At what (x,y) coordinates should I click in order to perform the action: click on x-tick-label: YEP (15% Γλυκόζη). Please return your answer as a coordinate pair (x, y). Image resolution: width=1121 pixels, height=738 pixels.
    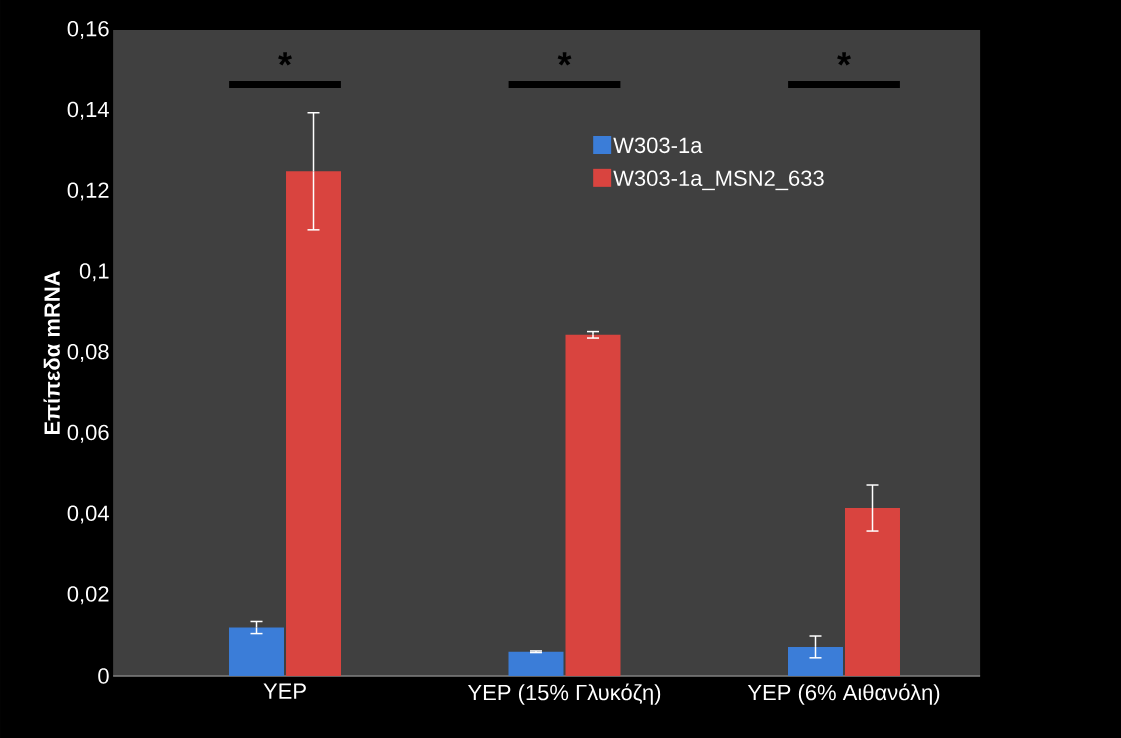
    Looking at the image, I should click on (564, 694).